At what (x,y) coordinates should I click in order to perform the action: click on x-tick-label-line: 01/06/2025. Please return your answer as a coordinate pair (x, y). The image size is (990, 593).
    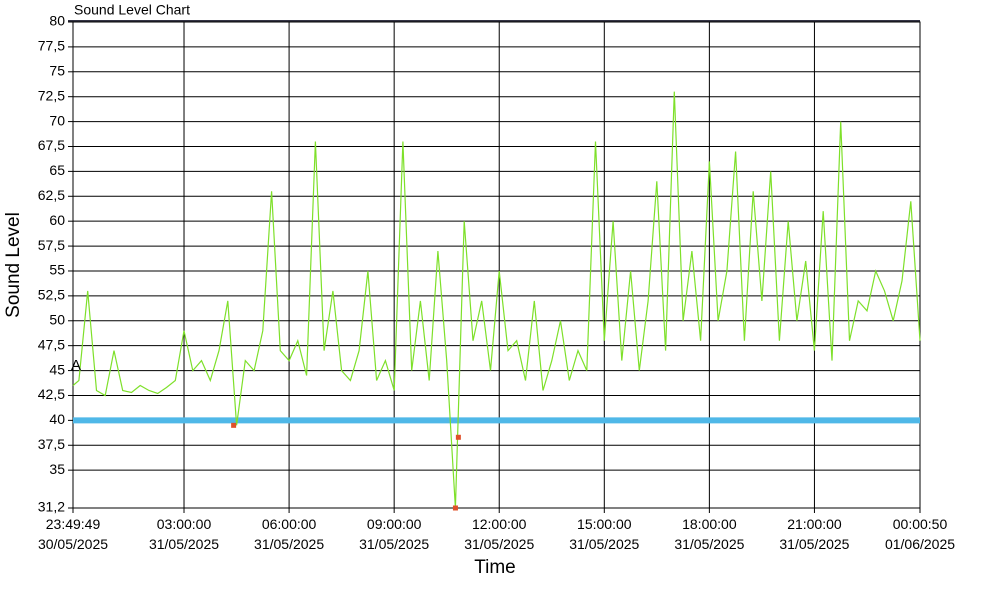
    Looking at the image, I should click on (920, 544).